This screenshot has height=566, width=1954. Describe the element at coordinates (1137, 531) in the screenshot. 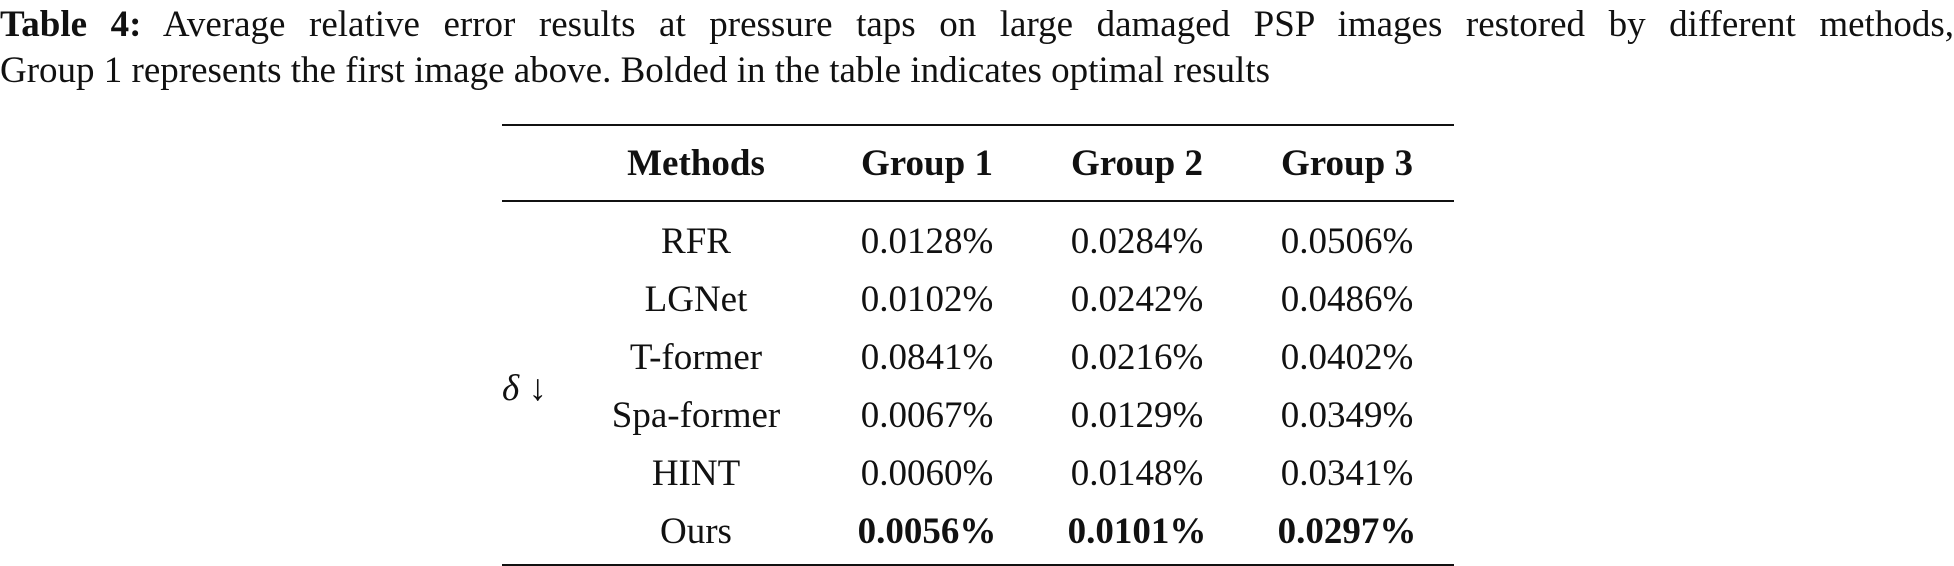

I see `value-cell-group-2: 0.0101%` at that location.